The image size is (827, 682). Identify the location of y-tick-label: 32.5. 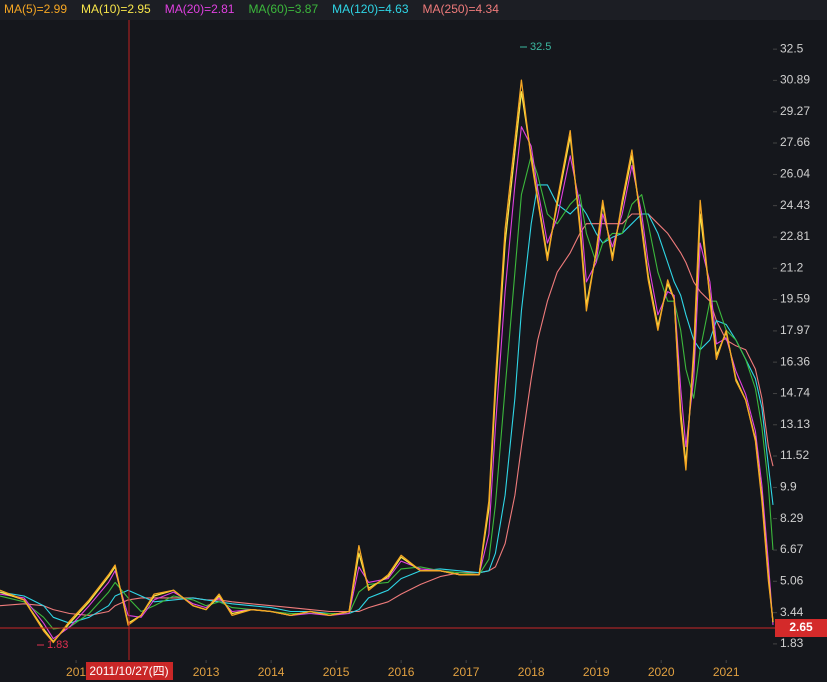
(792, 48).